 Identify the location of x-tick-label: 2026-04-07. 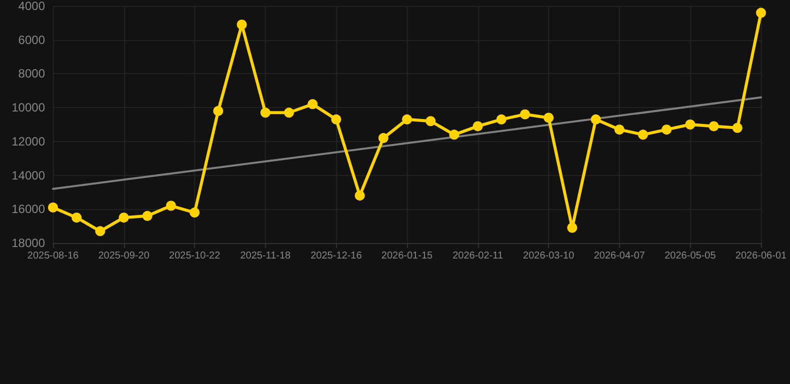
(620, 256).